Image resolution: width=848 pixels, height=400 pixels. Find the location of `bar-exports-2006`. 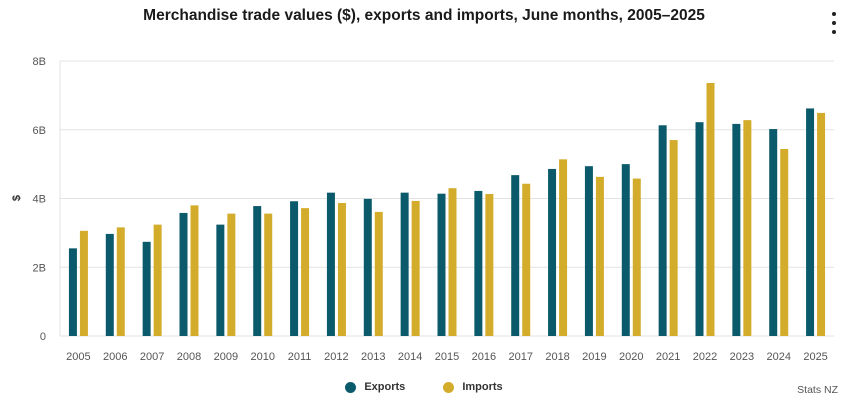

bar-exports-2006 is located at coordinates (109, 284).